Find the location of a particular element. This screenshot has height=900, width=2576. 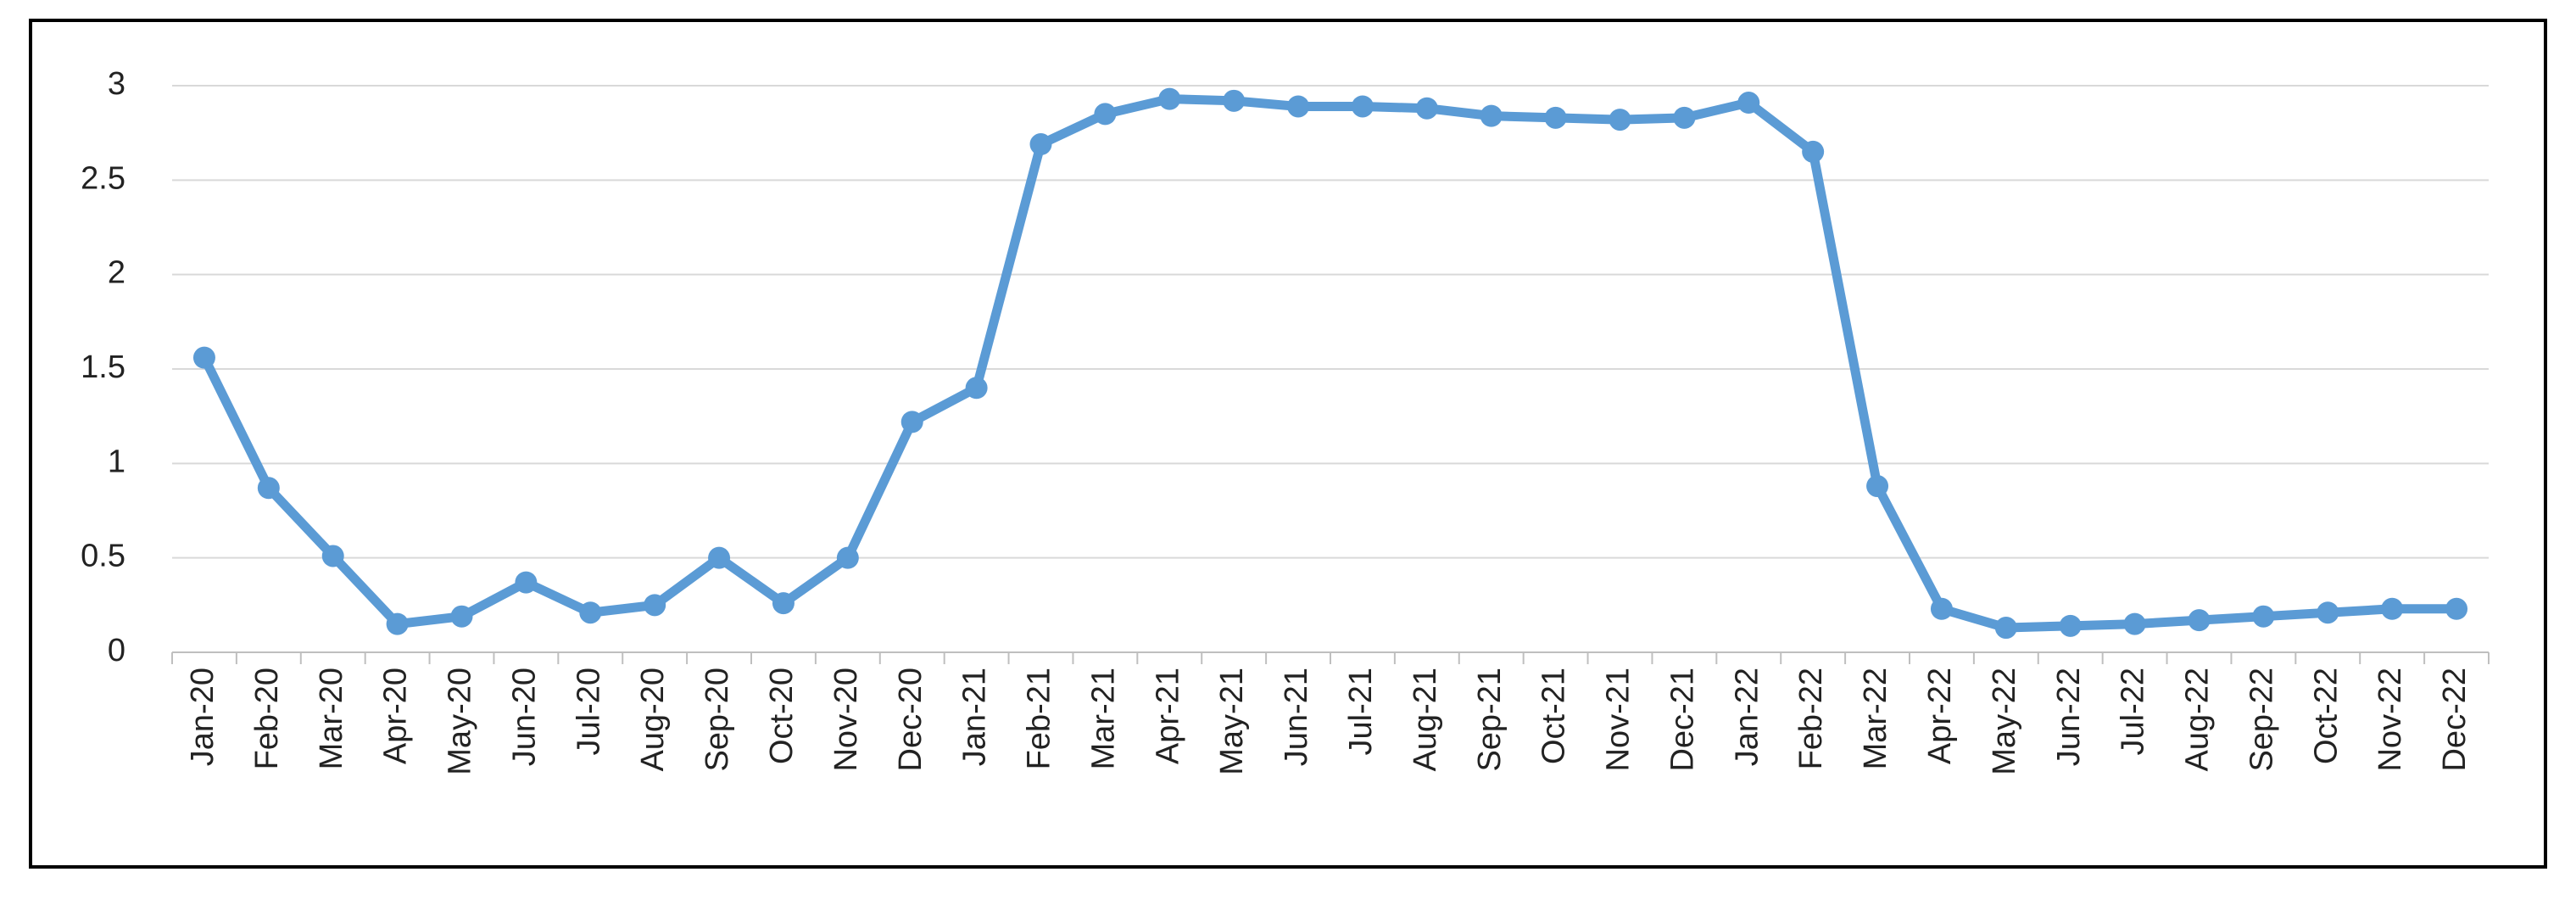

x-tick-label: May-20 is located at coordinates (460, 721).